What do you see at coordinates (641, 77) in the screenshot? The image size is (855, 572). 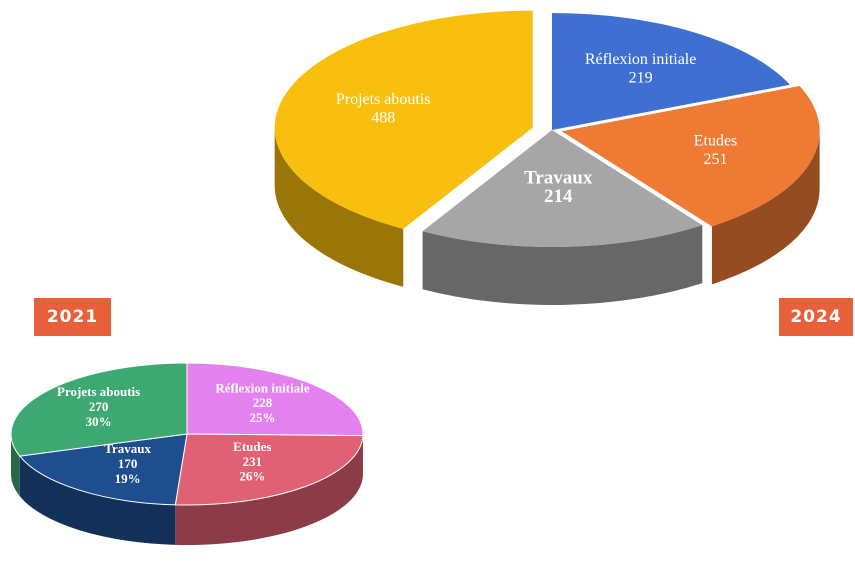 I see `slice-value-label: 219` at bounding box center [641, 77].